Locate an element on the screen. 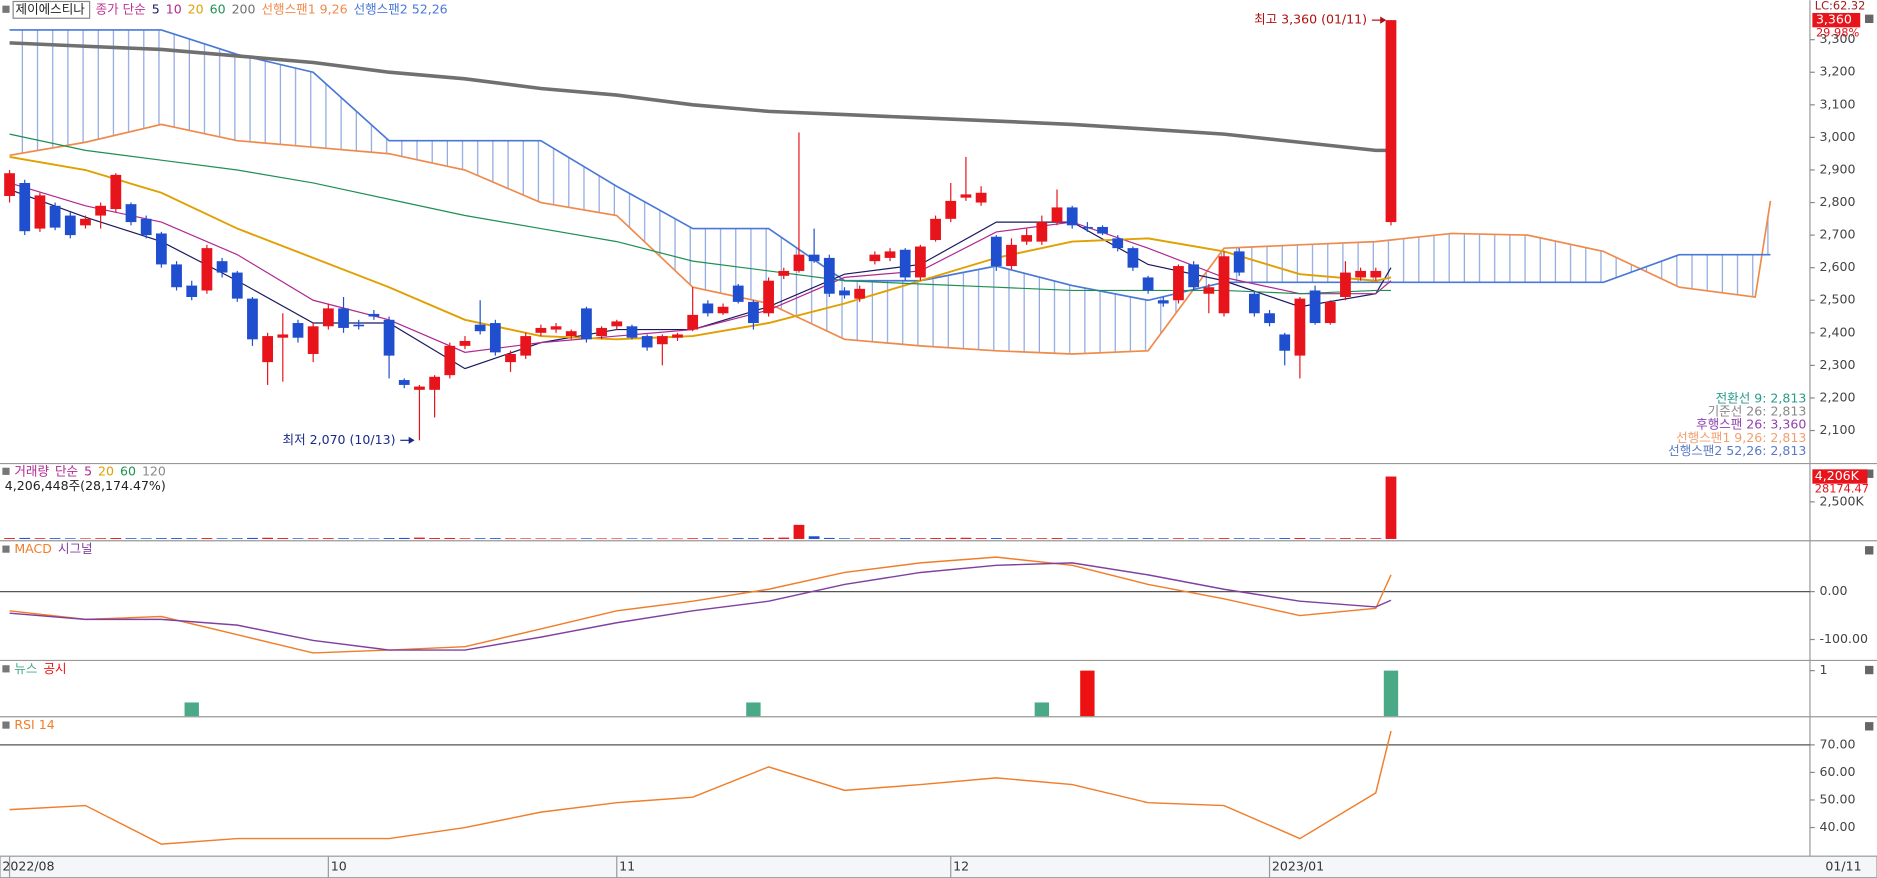  legend-label: 5 is located at coordinates (156, 8).